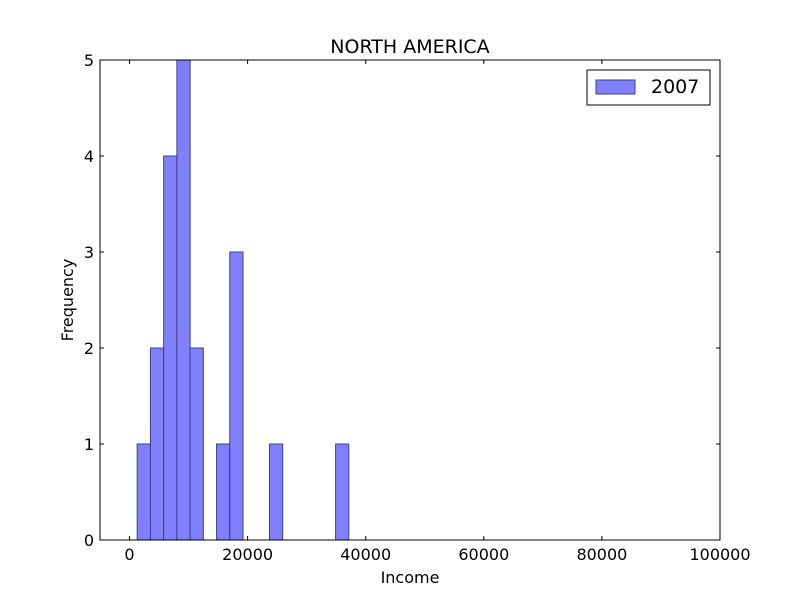  Describe the element at coordinates (675, 87) in the screenshot. I see `legend-label: 2007` at that location.